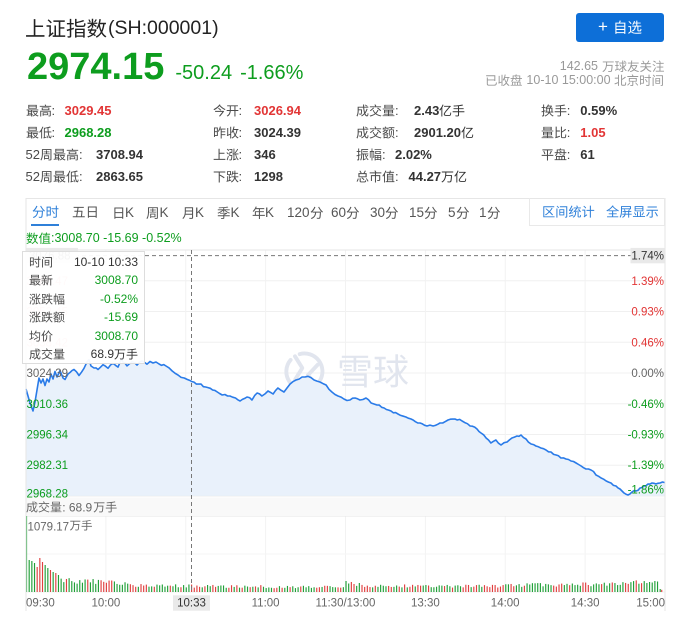  I want to click on svg-text: 14:00, so click(505, 604).